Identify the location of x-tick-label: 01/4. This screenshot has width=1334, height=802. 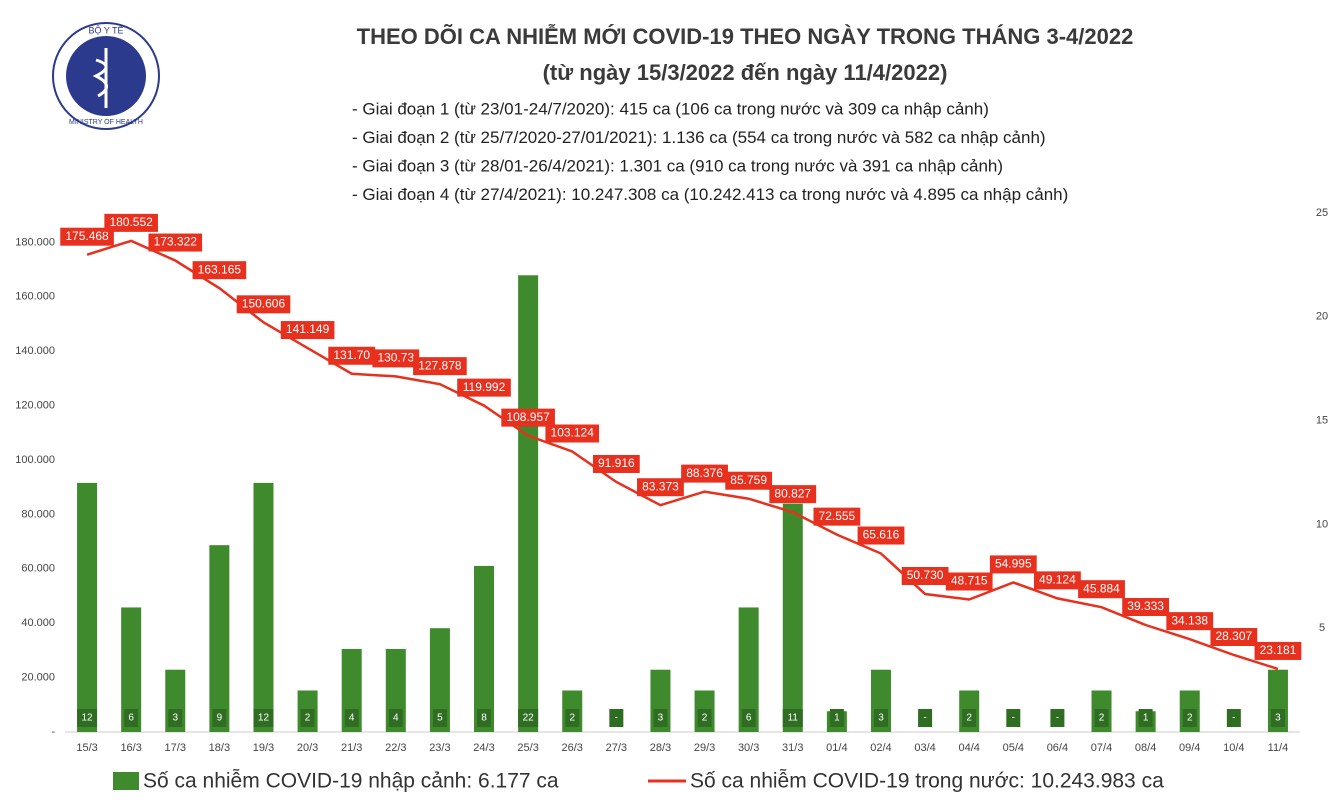
(836, 748).